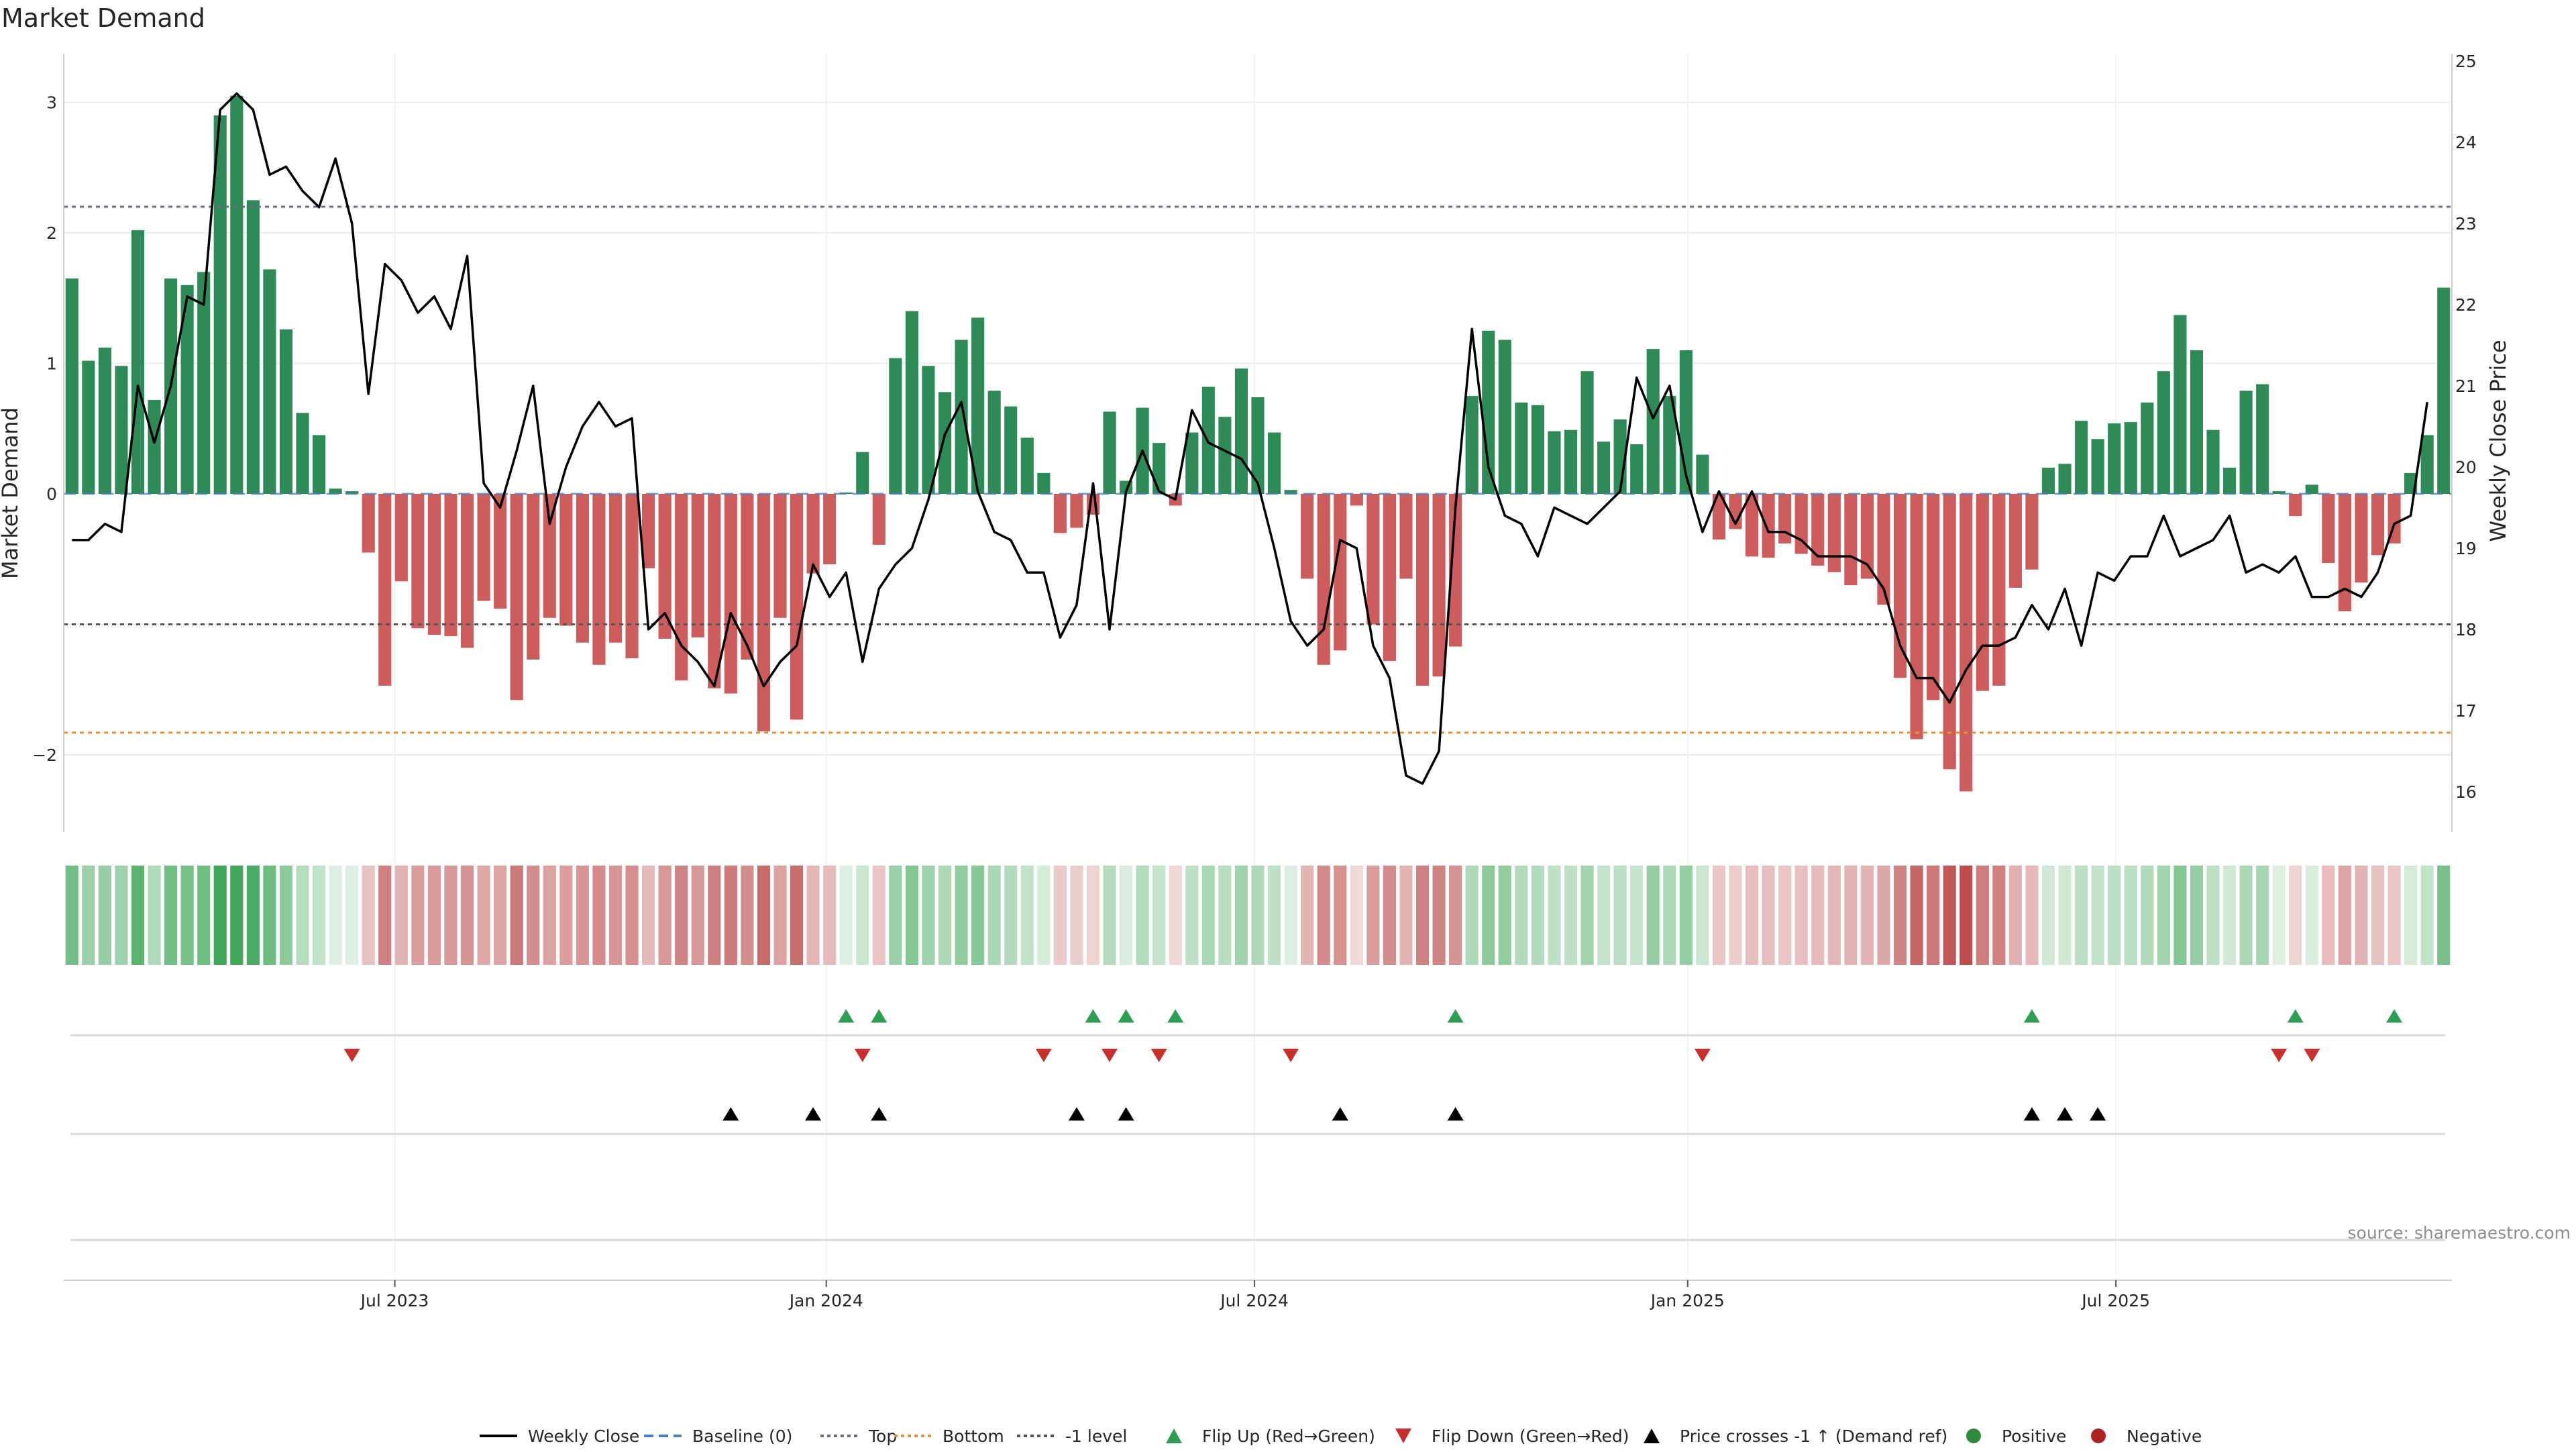 The width and height of the screenshot is (2576, 1452). What do you see at coordinates (882, 1437) in the screenshot?
I see `legend-label: Top` at bounding box center [882, 1437].